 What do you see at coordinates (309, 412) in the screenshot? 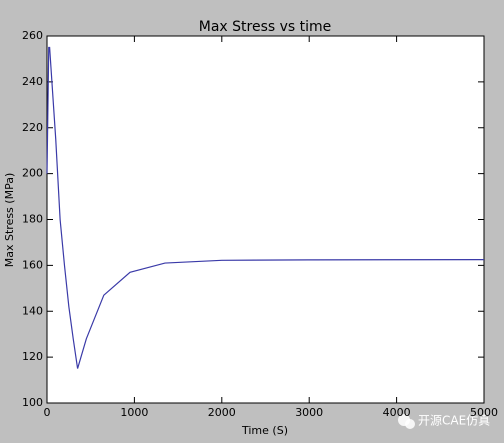
I see `x-tick-label: 3000` at bounding box center [309, 412].